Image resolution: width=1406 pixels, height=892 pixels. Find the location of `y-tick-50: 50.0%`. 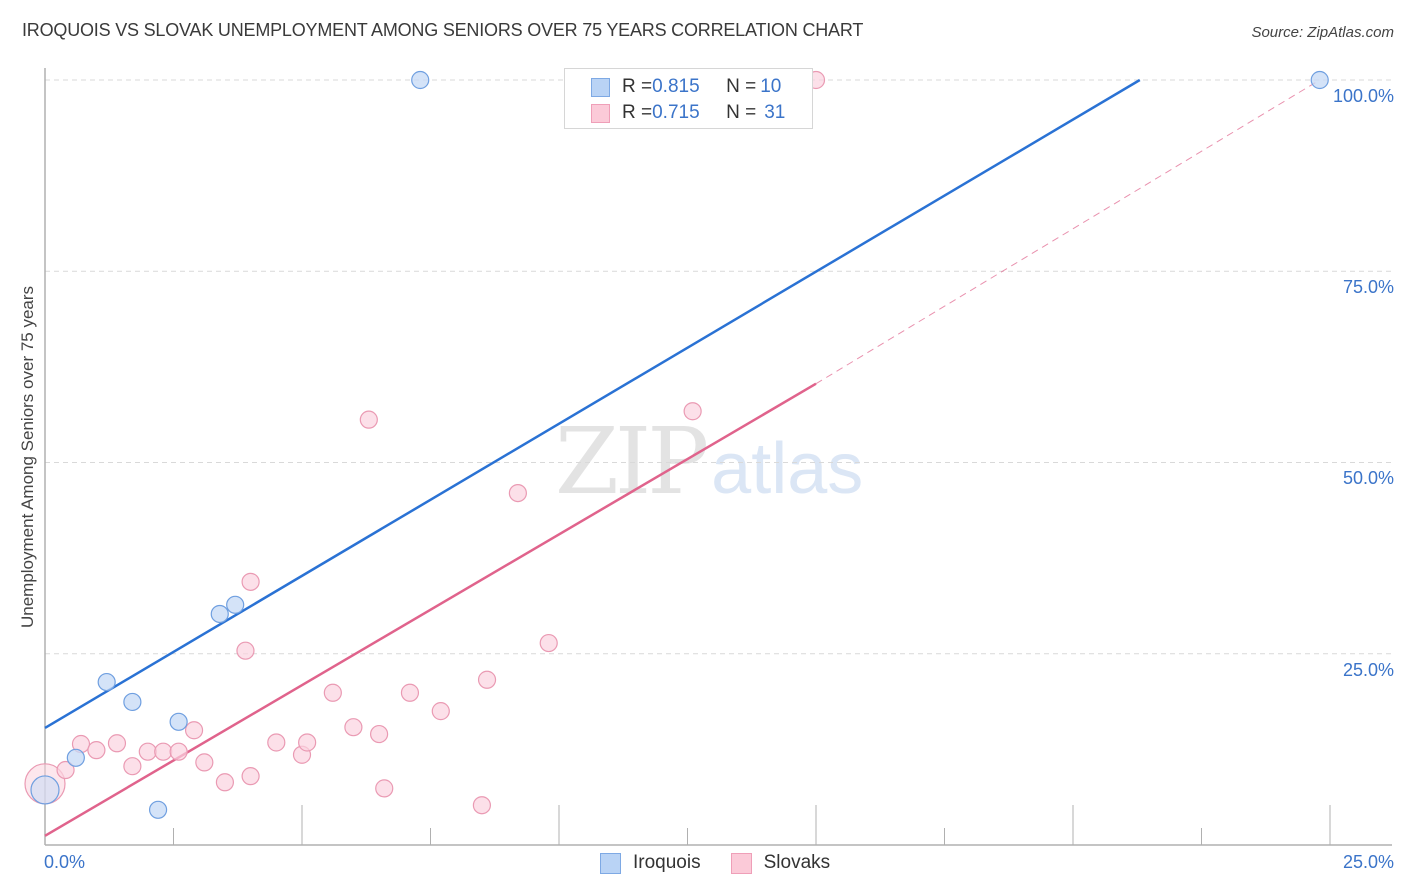

y-tick-50: 50.0% is located at coordinates (1368, 478).